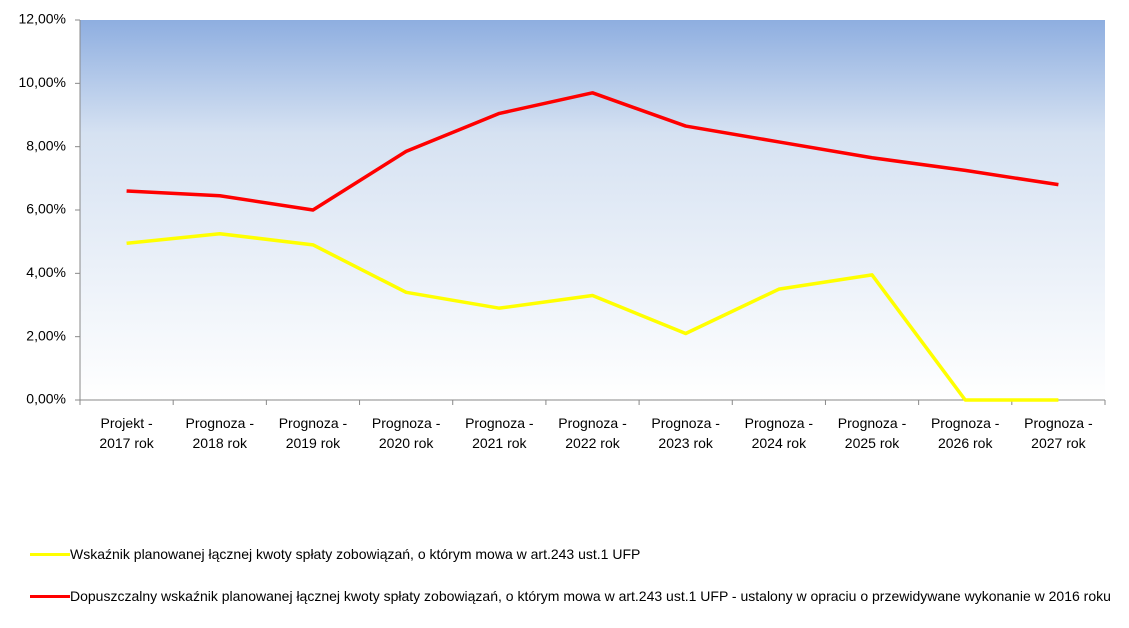 The image size is (1129, 628). Describe the element at coordinates (46, 145) in the screenshot. I see `y-tick-label: 8,00%` at that location.